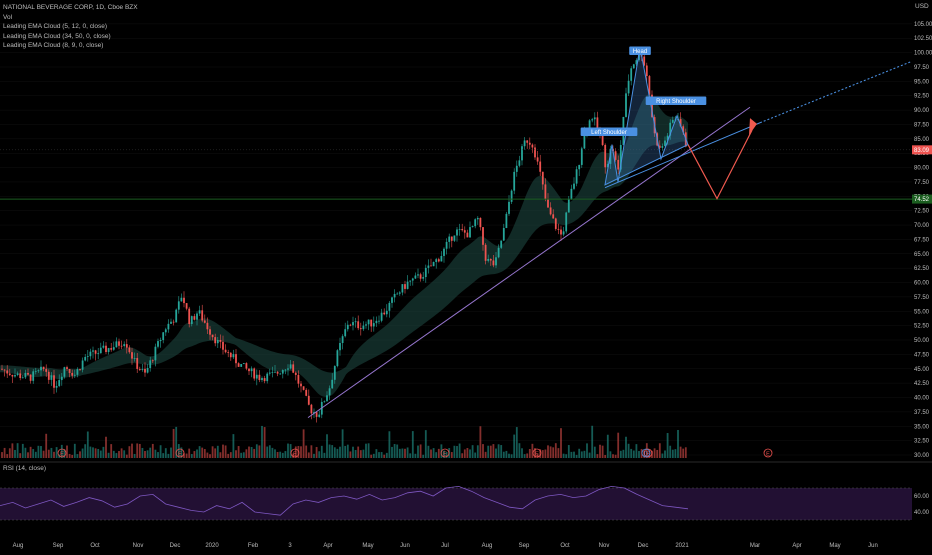  What do you see at coordinates (922, 312) in the screenshot?
I see `price-tick-label: 55.00` at bounding box center [922, 312].